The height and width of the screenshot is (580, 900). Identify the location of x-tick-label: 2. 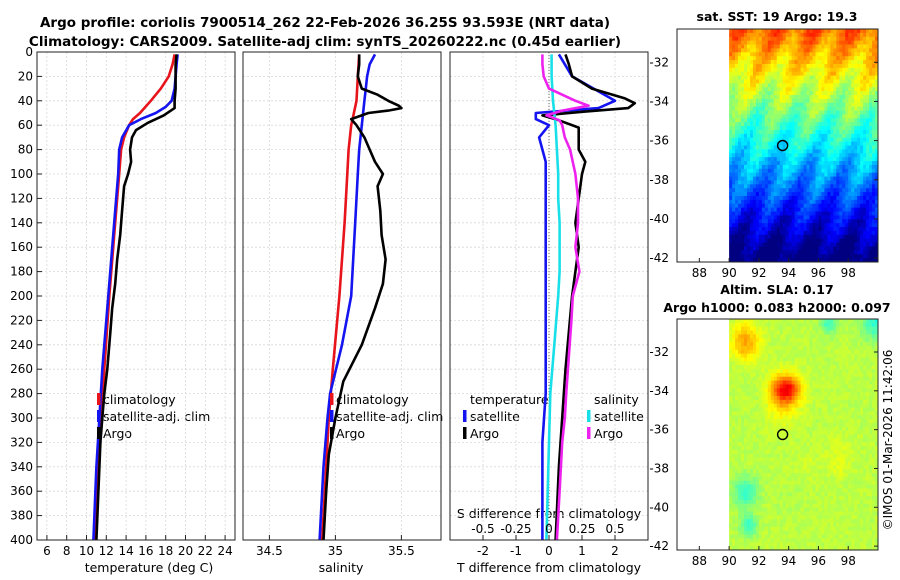
(615, 551).